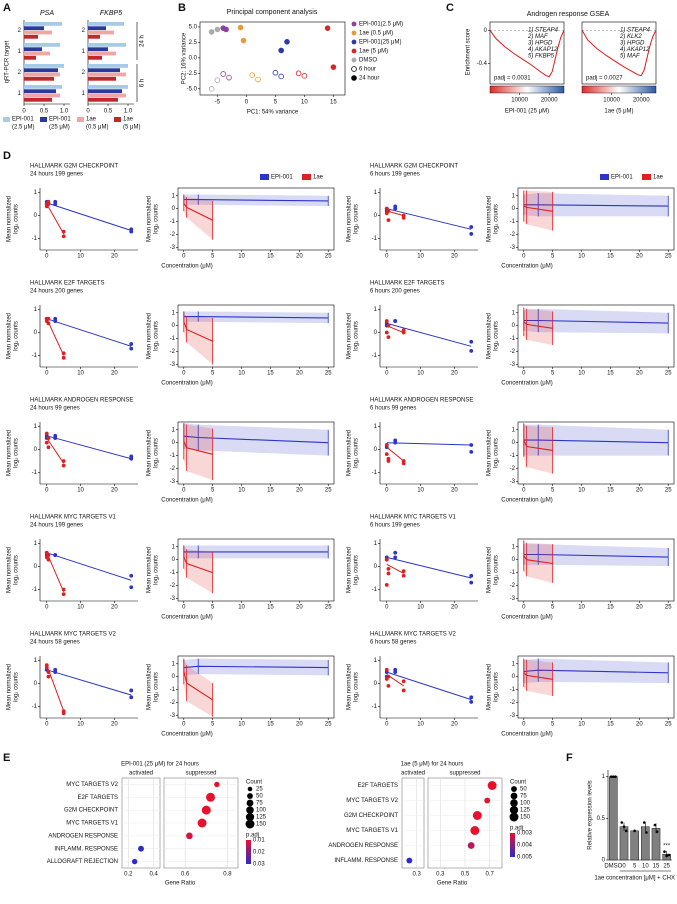  I want to click on y-tick-label: -2, so click(173, 703).